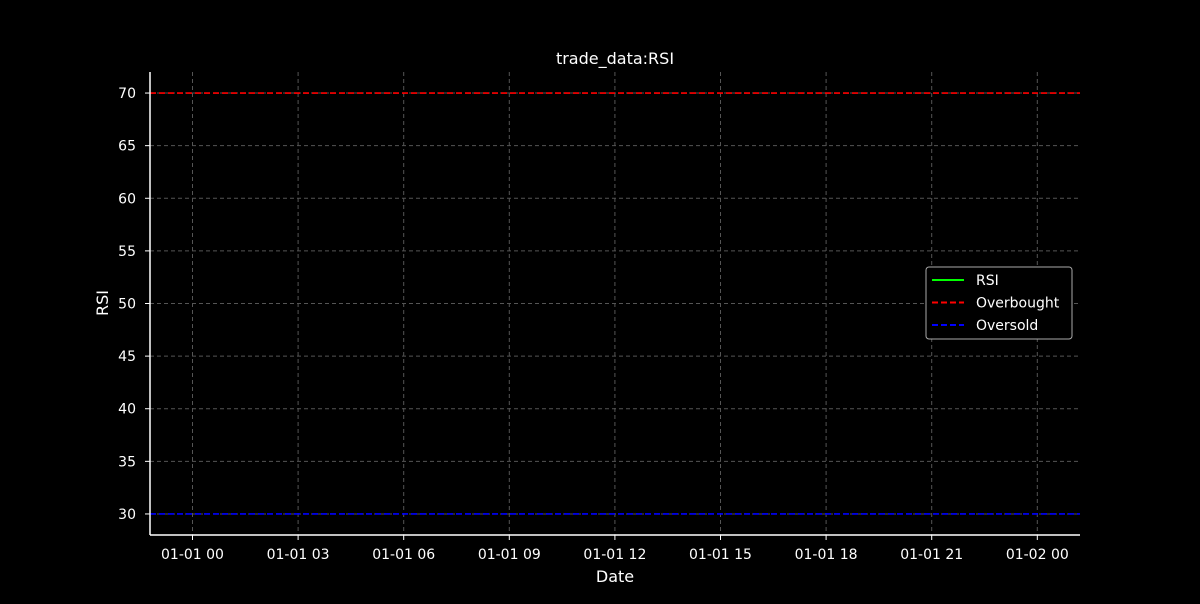 The width and height of the screenshot is (1200, 604). Describe the element at coordinates (127, 305) in the screenshot. I see `y-tick-label: 50` at that location.